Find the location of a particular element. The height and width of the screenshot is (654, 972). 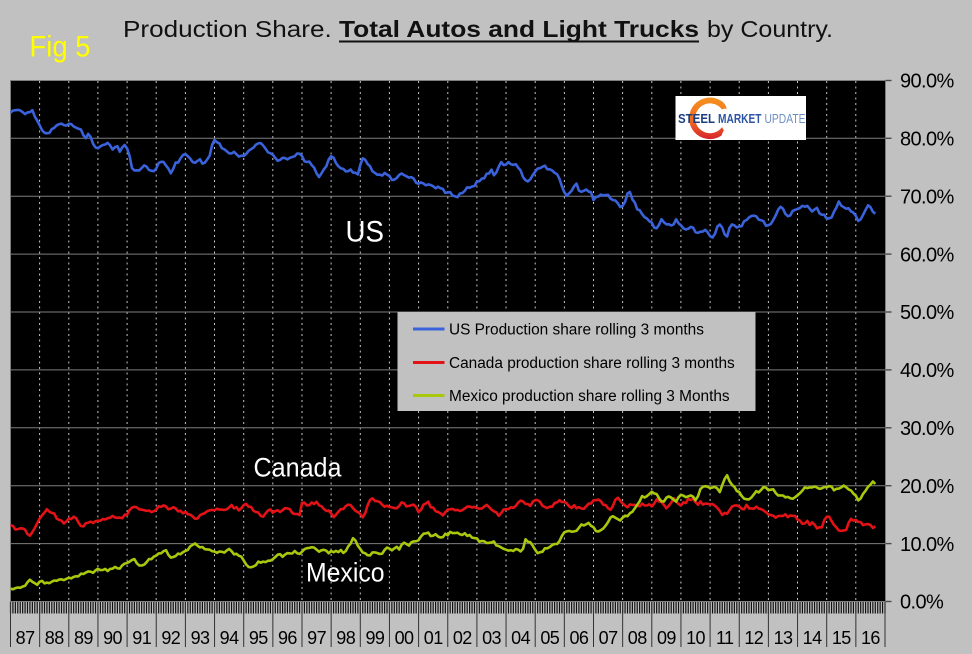

svg-text: 0.0% is located at coordinates (922, 603).